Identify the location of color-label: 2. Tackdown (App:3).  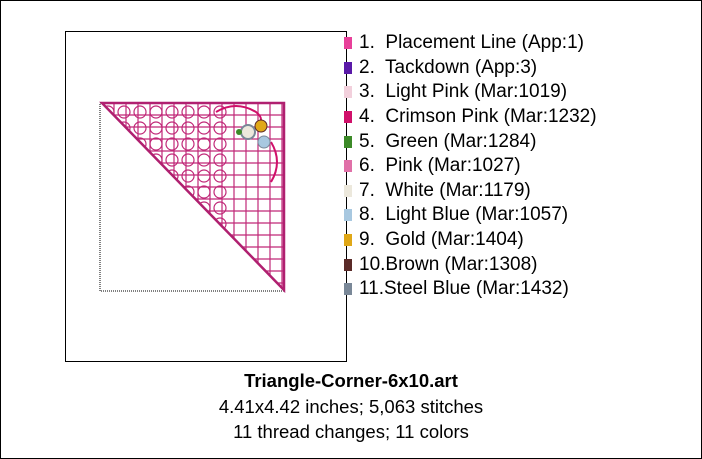
(448, 67).